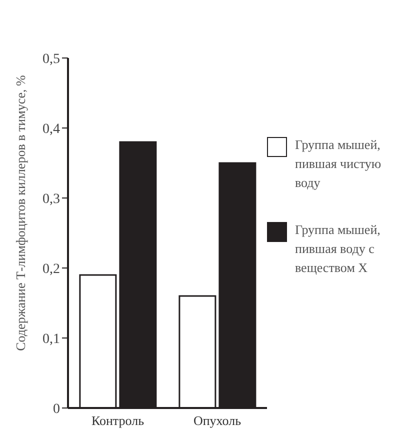 Image resolution: width=417 pixels, height=440 pixels. I want to click on y-axis-title: Содержание Т-лимфоцитов киллеров в тимусе, %, so click(20, 212).